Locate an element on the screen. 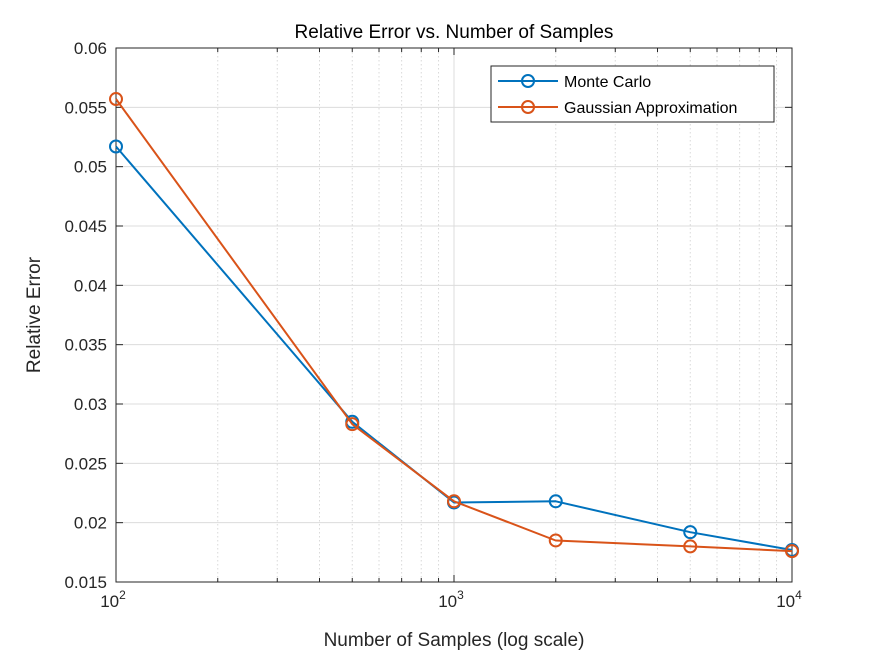 This screenshot has width=875, height=656. y-tick-label: 0.02 is located at coordinates (90, 523).